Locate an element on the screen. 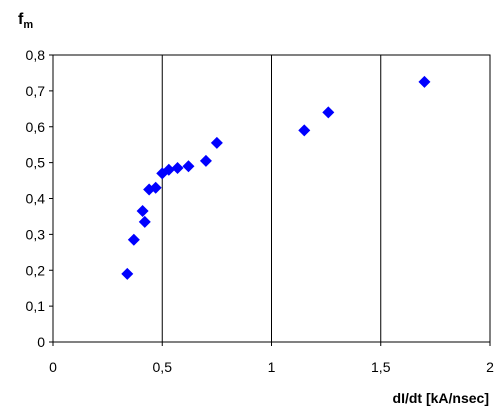  x-axis-title: dI/dt [kA/nsec] is located at coordinates (441, 398).